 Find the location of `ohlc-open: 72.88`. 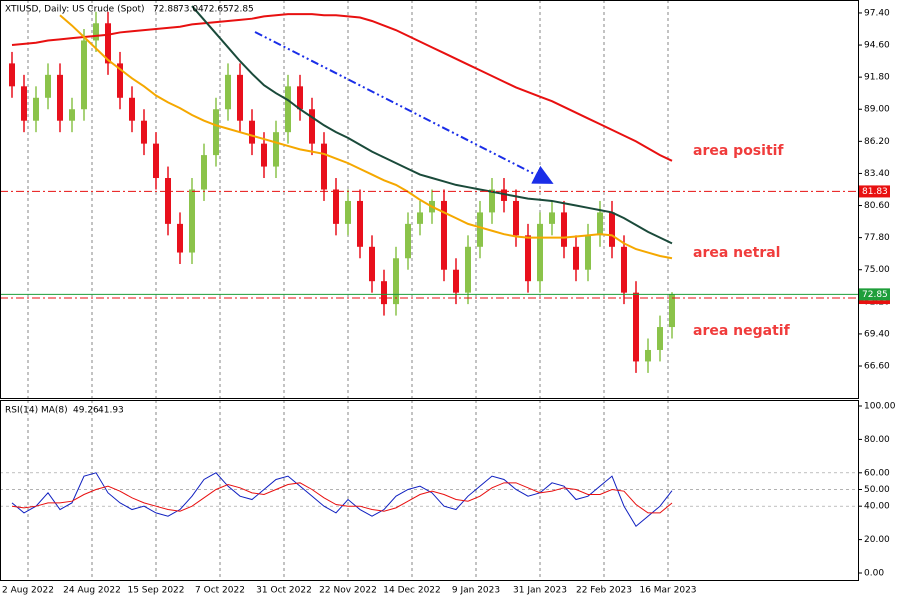

ohlc-open: 72.88 is located at coordinates (166, 10).